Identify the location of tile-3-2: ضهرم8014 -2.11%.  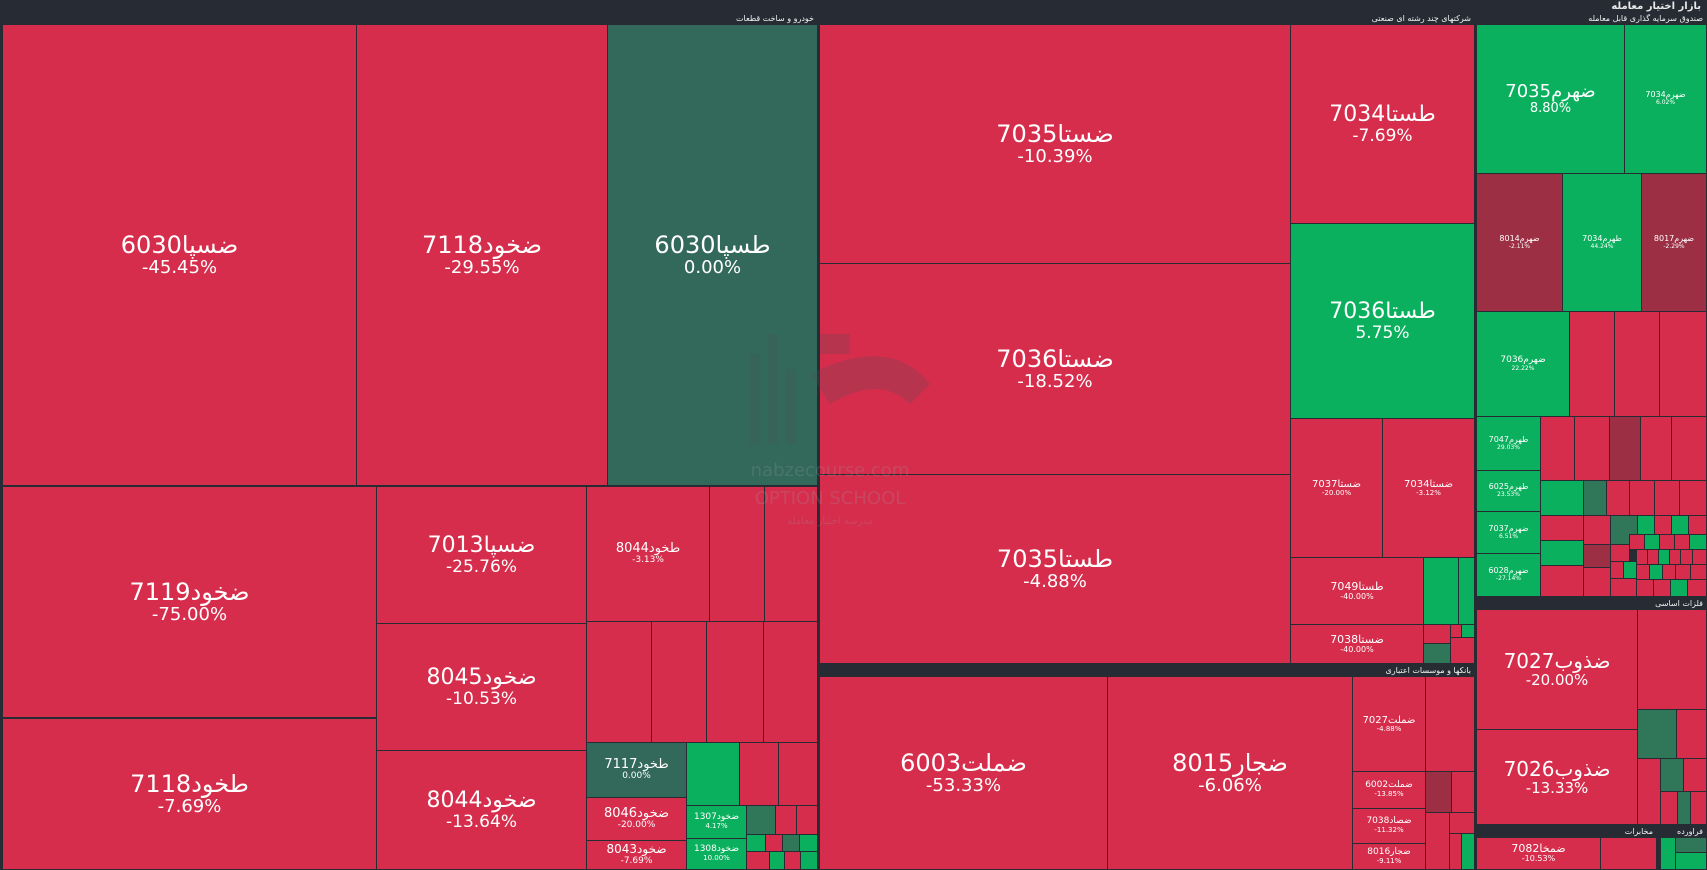
(1519, 242).